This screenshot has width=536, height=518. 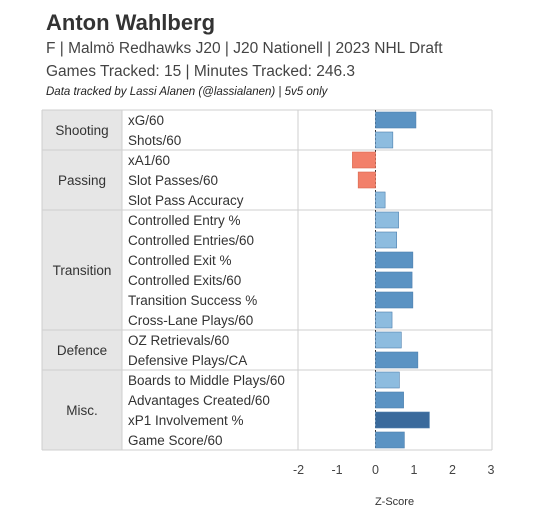 I want to click on metric-label: Controlled Exits/60, so click(x=184, y=280).